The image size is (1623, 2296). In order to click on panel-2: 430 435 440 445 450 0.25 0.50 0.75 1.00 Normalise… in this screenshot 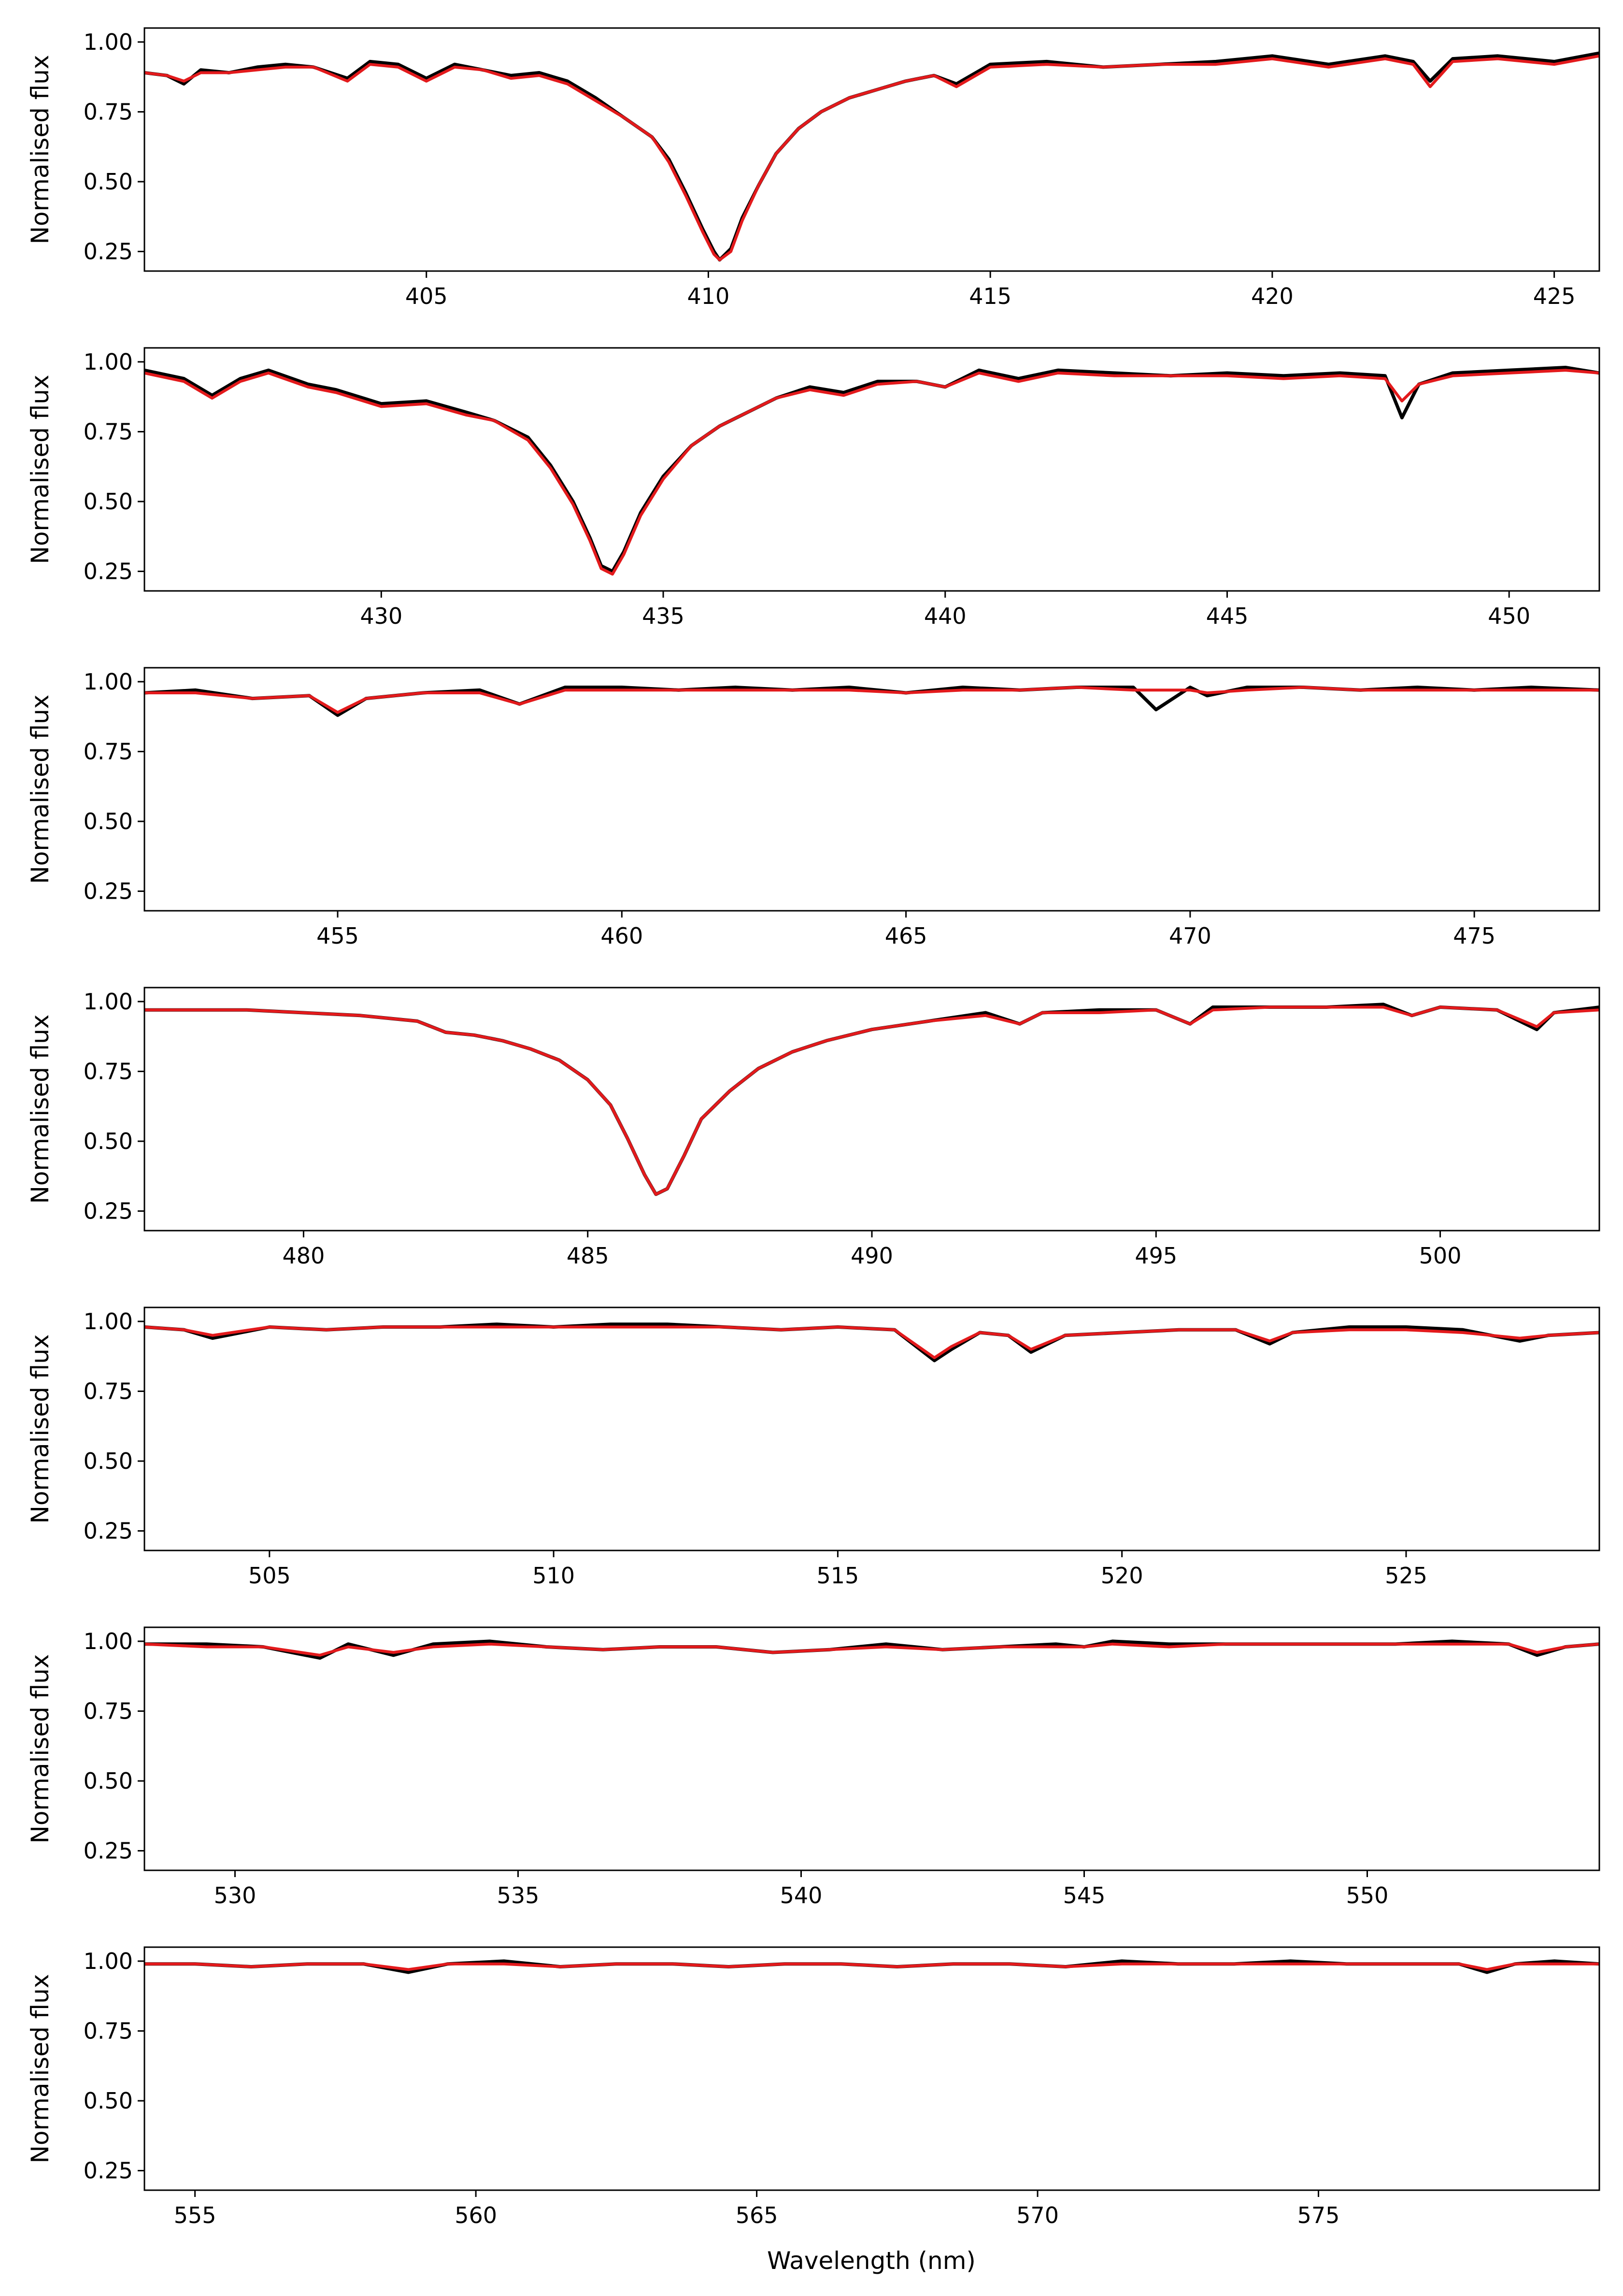, I will do `click(813, 488)`.